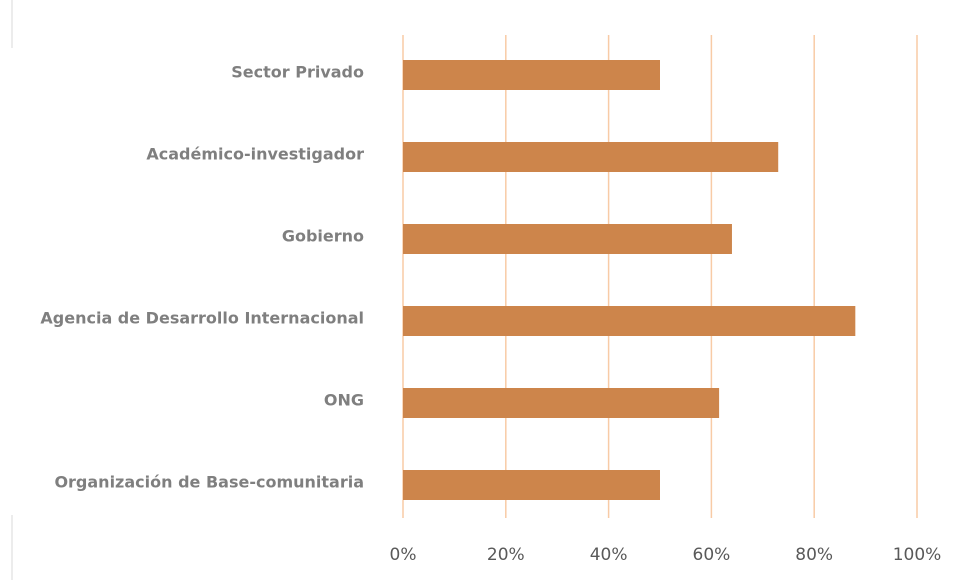 The height and width of the screenshot is (584, 959). Describe the element at coordinates (202, 318) in the screenshot. I see `category-label: Agencia de Desarrollo Internacional` at that location.